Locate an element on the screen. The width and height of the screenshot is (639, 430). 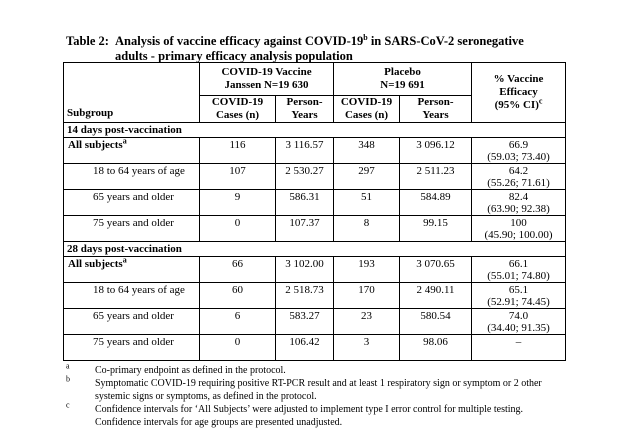
vaccine-person-years-cell: 106.42 is located at coordinates (304, 347).